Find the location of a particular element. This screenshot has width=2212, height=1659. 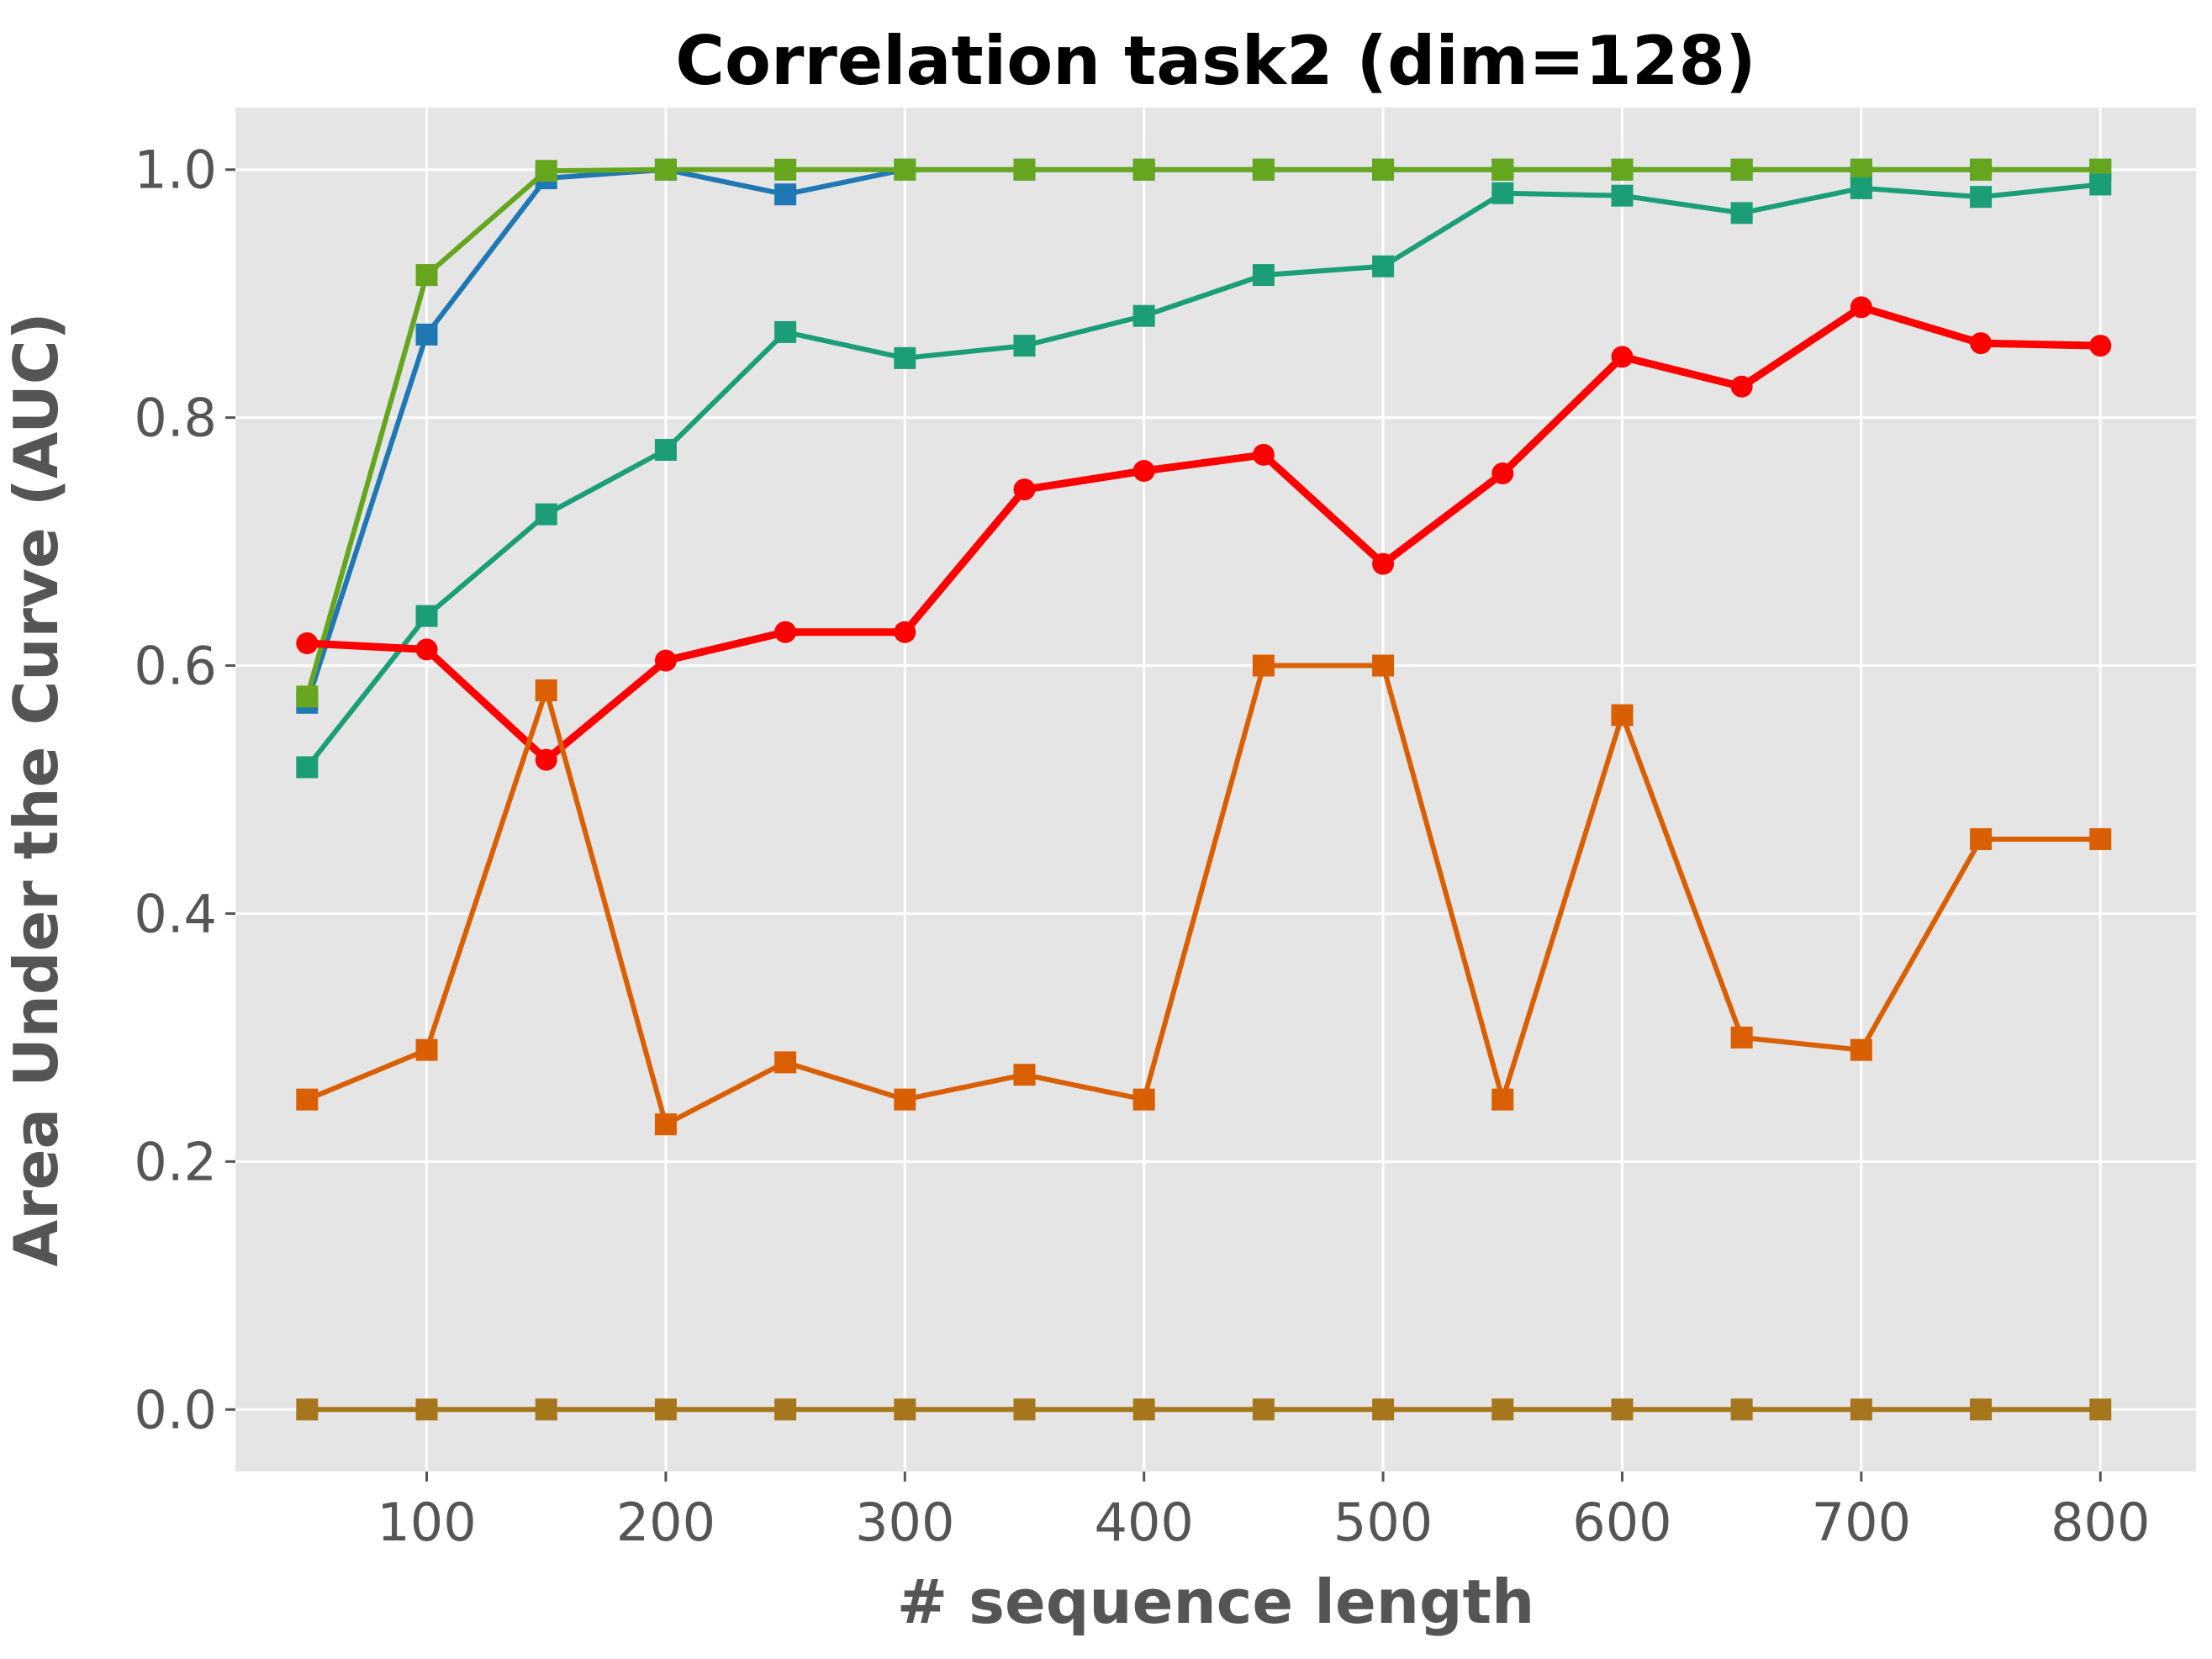

x-tick-label: 200 is located at coordinates (665, 1523).